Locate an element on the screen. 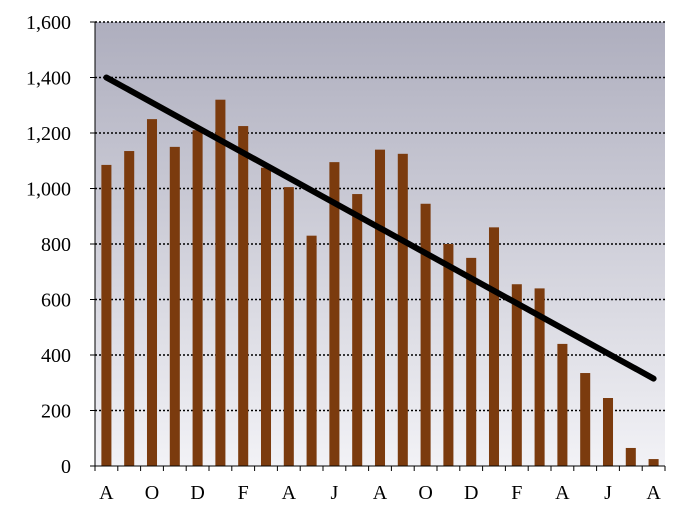  y-tick-label: 1,600 is located at coordinates (48, 23).